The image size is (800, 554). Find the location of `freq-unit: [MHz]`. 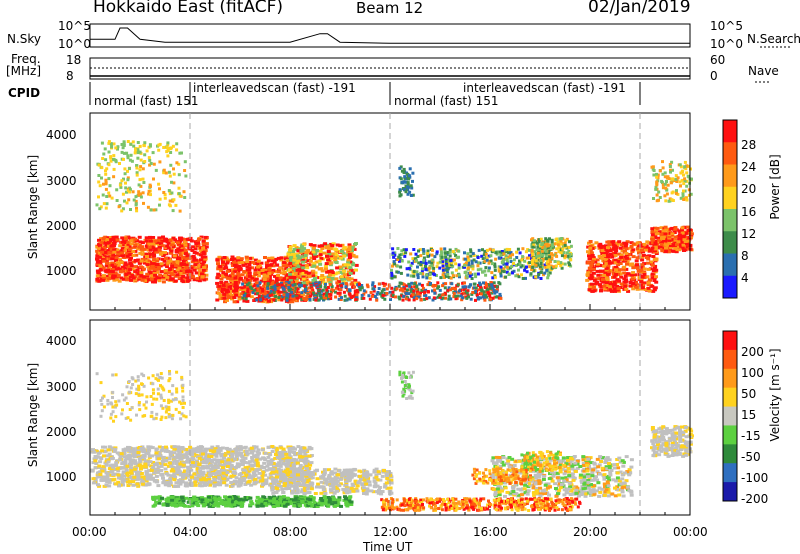

freq-unit: [MHz] is located at coordinates (24, 71).